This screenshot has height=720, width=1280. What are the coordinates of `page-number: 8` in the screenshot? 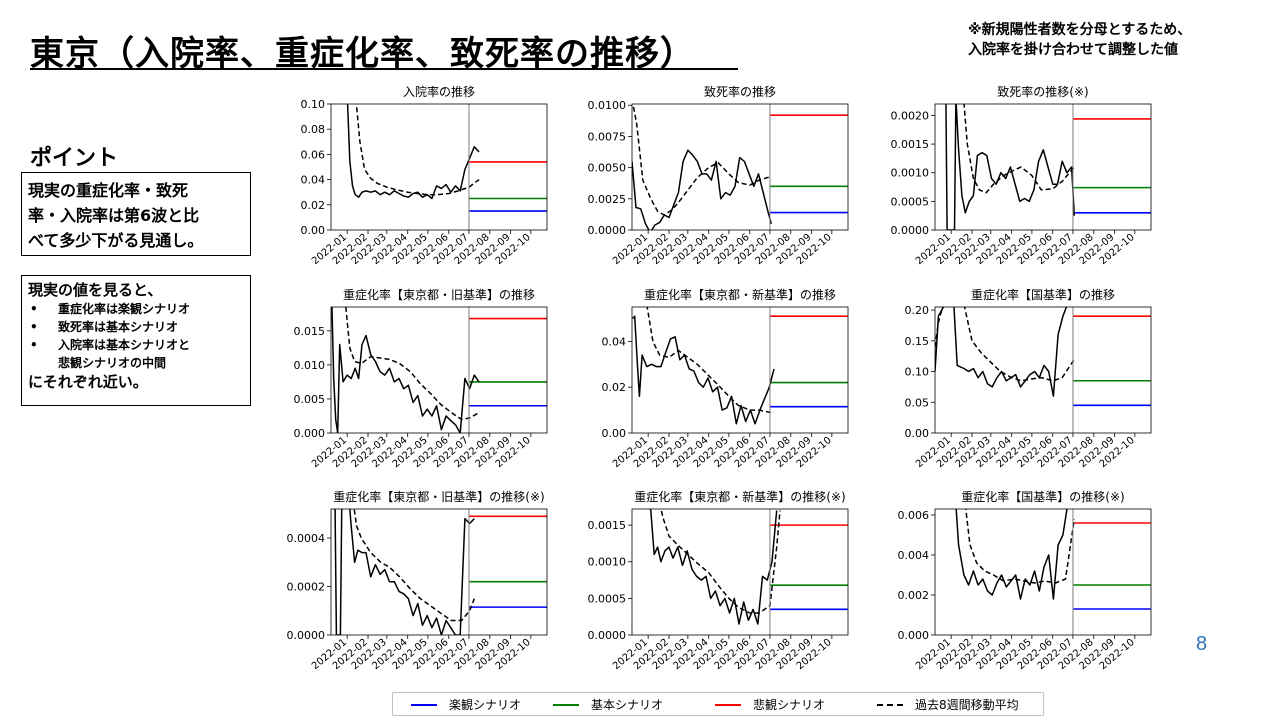 It's located at (1202, 644).